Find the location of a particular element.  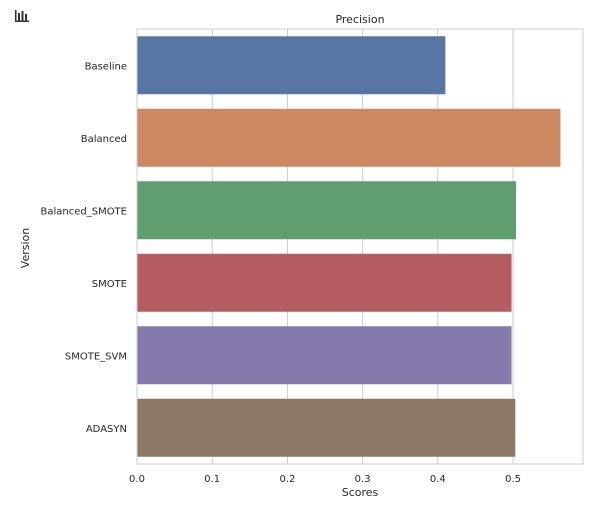

y-tick-label: Balanced_SMOTE is located at coordinates (83, 211).